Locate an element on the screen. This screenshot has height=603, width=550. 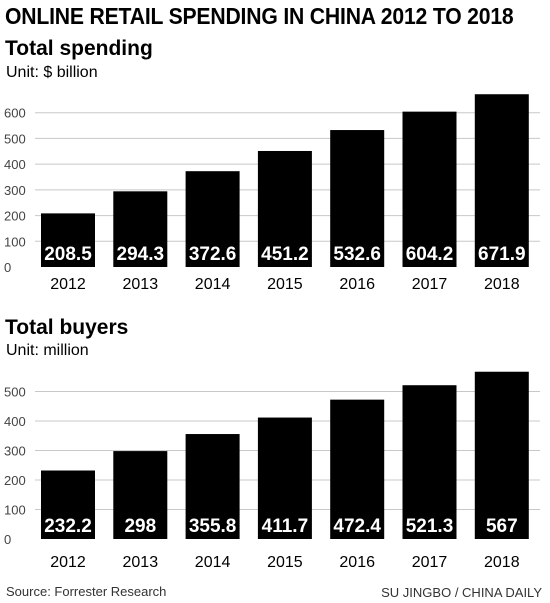
spending-x-tick-label: 2015 is located at coordinates (285, 284).